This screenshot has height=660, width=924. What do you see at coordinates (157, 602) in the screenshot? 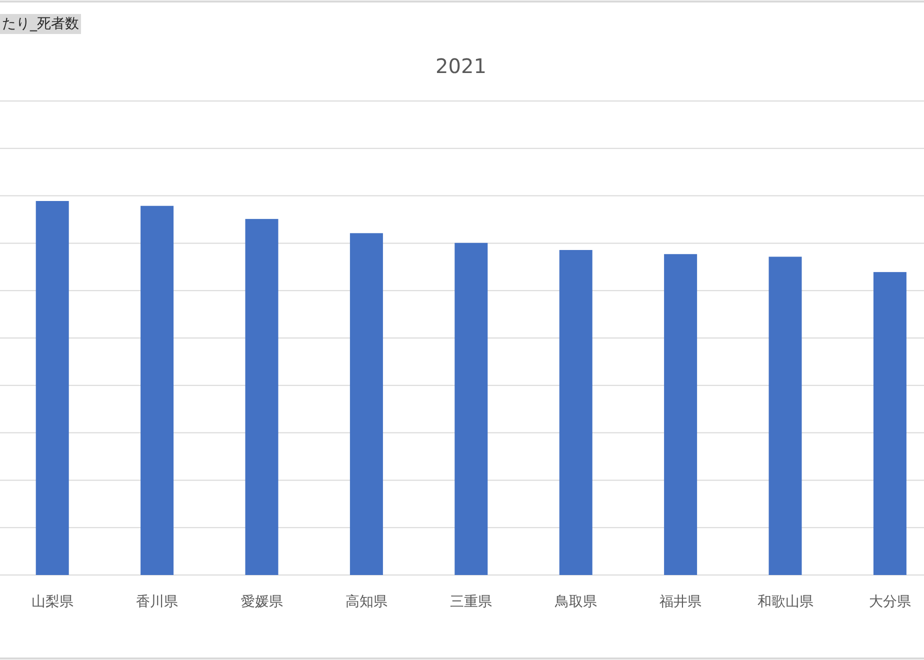
I see `x-tick-label: 香川県` at bounding box center [157, 602].